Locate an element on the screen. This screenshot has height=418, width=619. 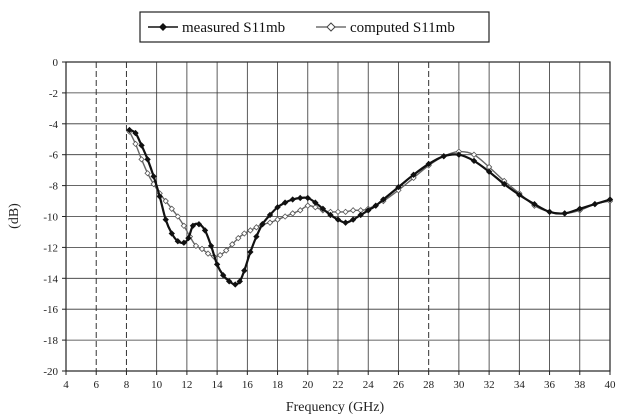
x-tick-label: 4 is located at coordinates (66, 385).